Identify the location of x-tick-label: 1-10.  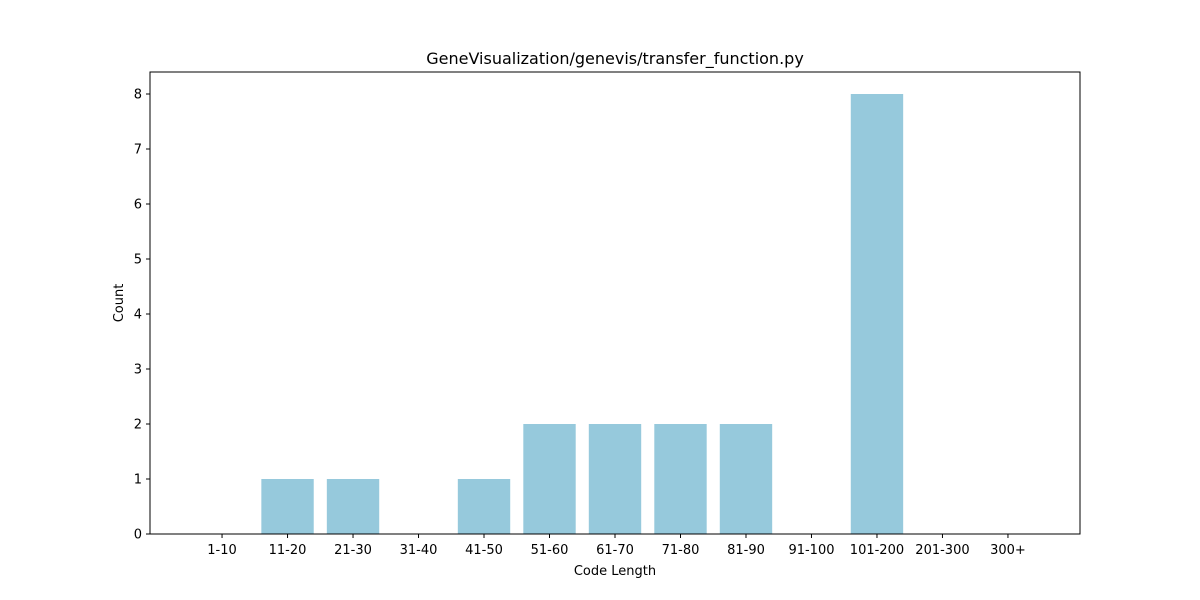
(222, 550).